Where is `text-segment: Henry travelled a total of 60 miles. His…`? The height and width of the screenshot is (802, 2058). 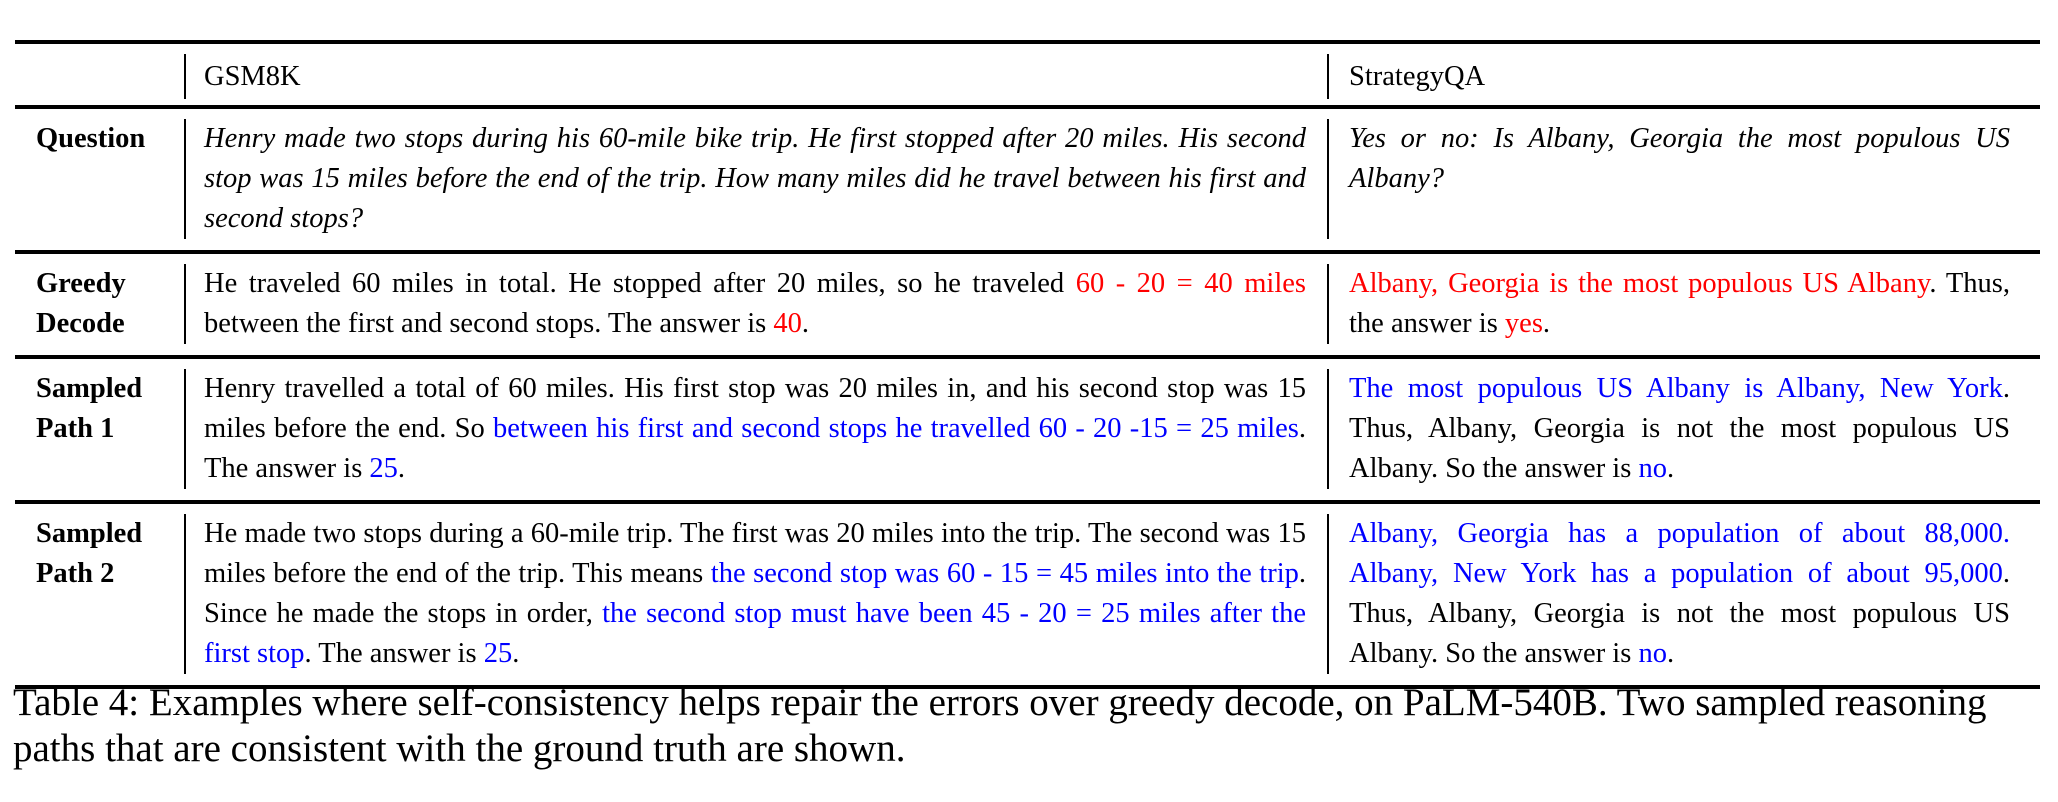 text-segment: Henry travelled a total of 60 miles. His… is located at coordinates (755, 408).